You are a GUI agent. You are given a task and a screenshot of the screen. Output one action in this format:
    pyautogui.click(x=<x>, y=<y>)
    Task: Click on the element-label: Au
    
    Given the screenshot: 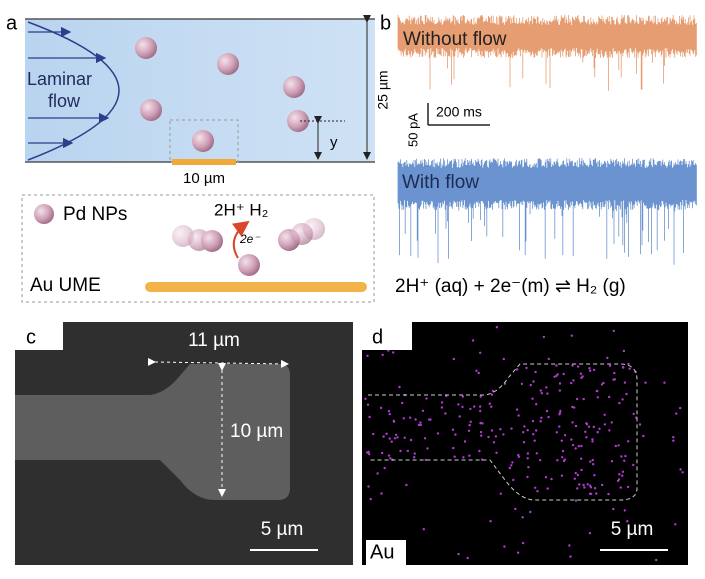 What is the action you would take?
    pyautogui.click(x=382, y=552)
    